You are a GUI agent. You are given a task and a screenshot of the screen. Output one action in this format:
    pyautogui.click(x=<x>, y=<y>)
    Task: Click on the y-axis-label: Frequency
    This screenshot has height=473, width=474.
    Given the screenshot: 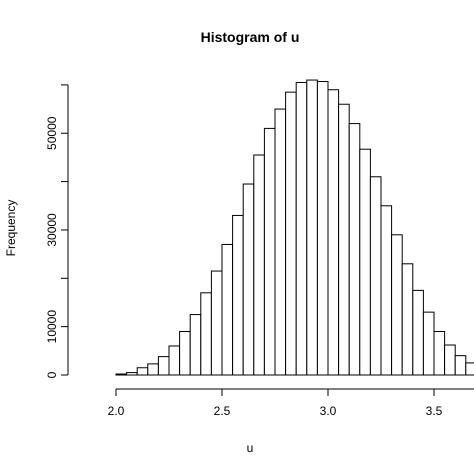 What is the action you would take?
    pyautogui.click(x=11, y=228)
    